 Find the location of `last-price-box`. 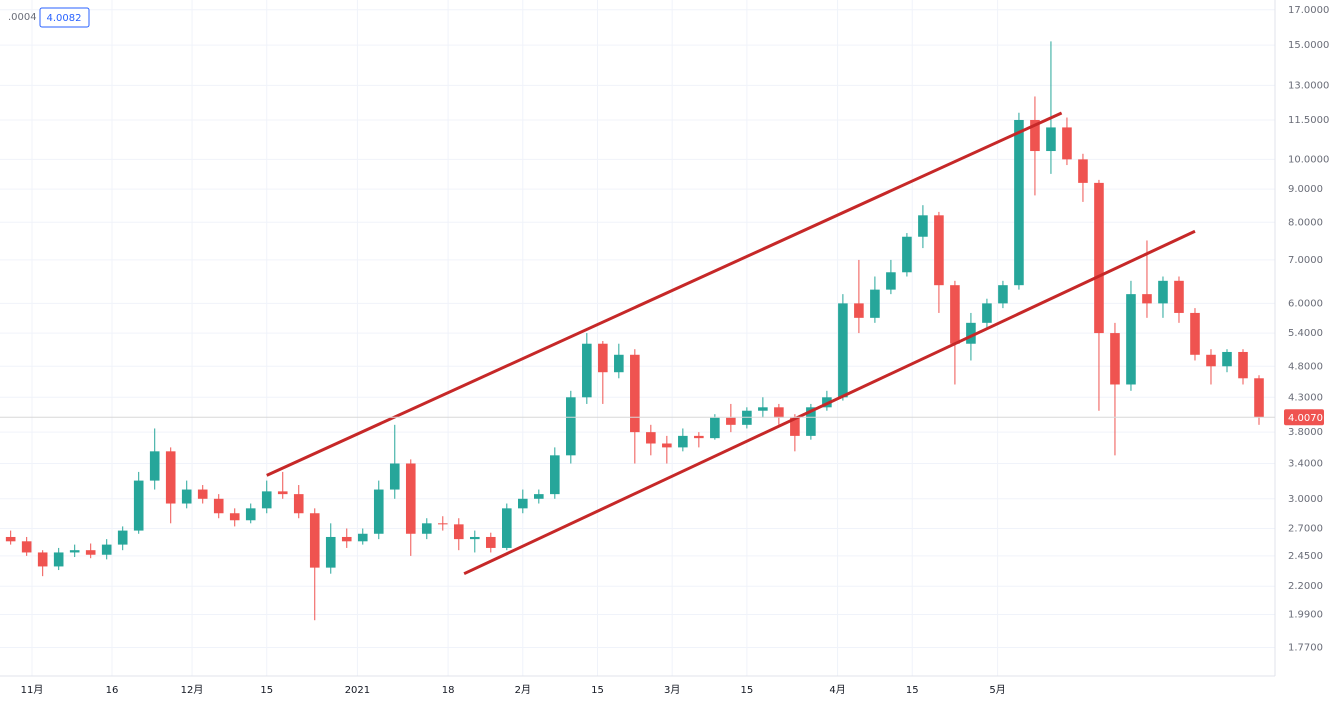

last-price-box is located at coordinates (1304, 417).